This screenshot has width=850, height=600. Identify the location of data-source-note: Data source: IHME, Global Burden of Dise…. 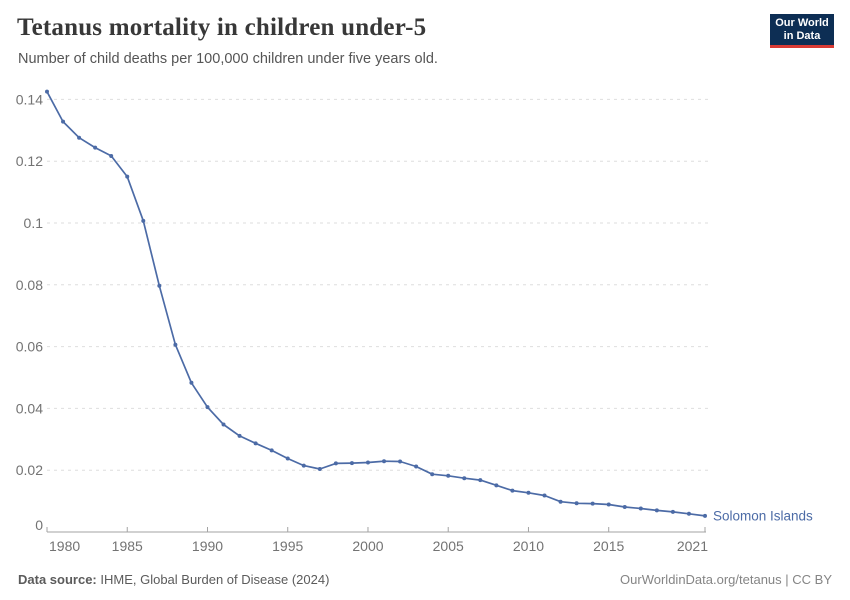
(173, 579).